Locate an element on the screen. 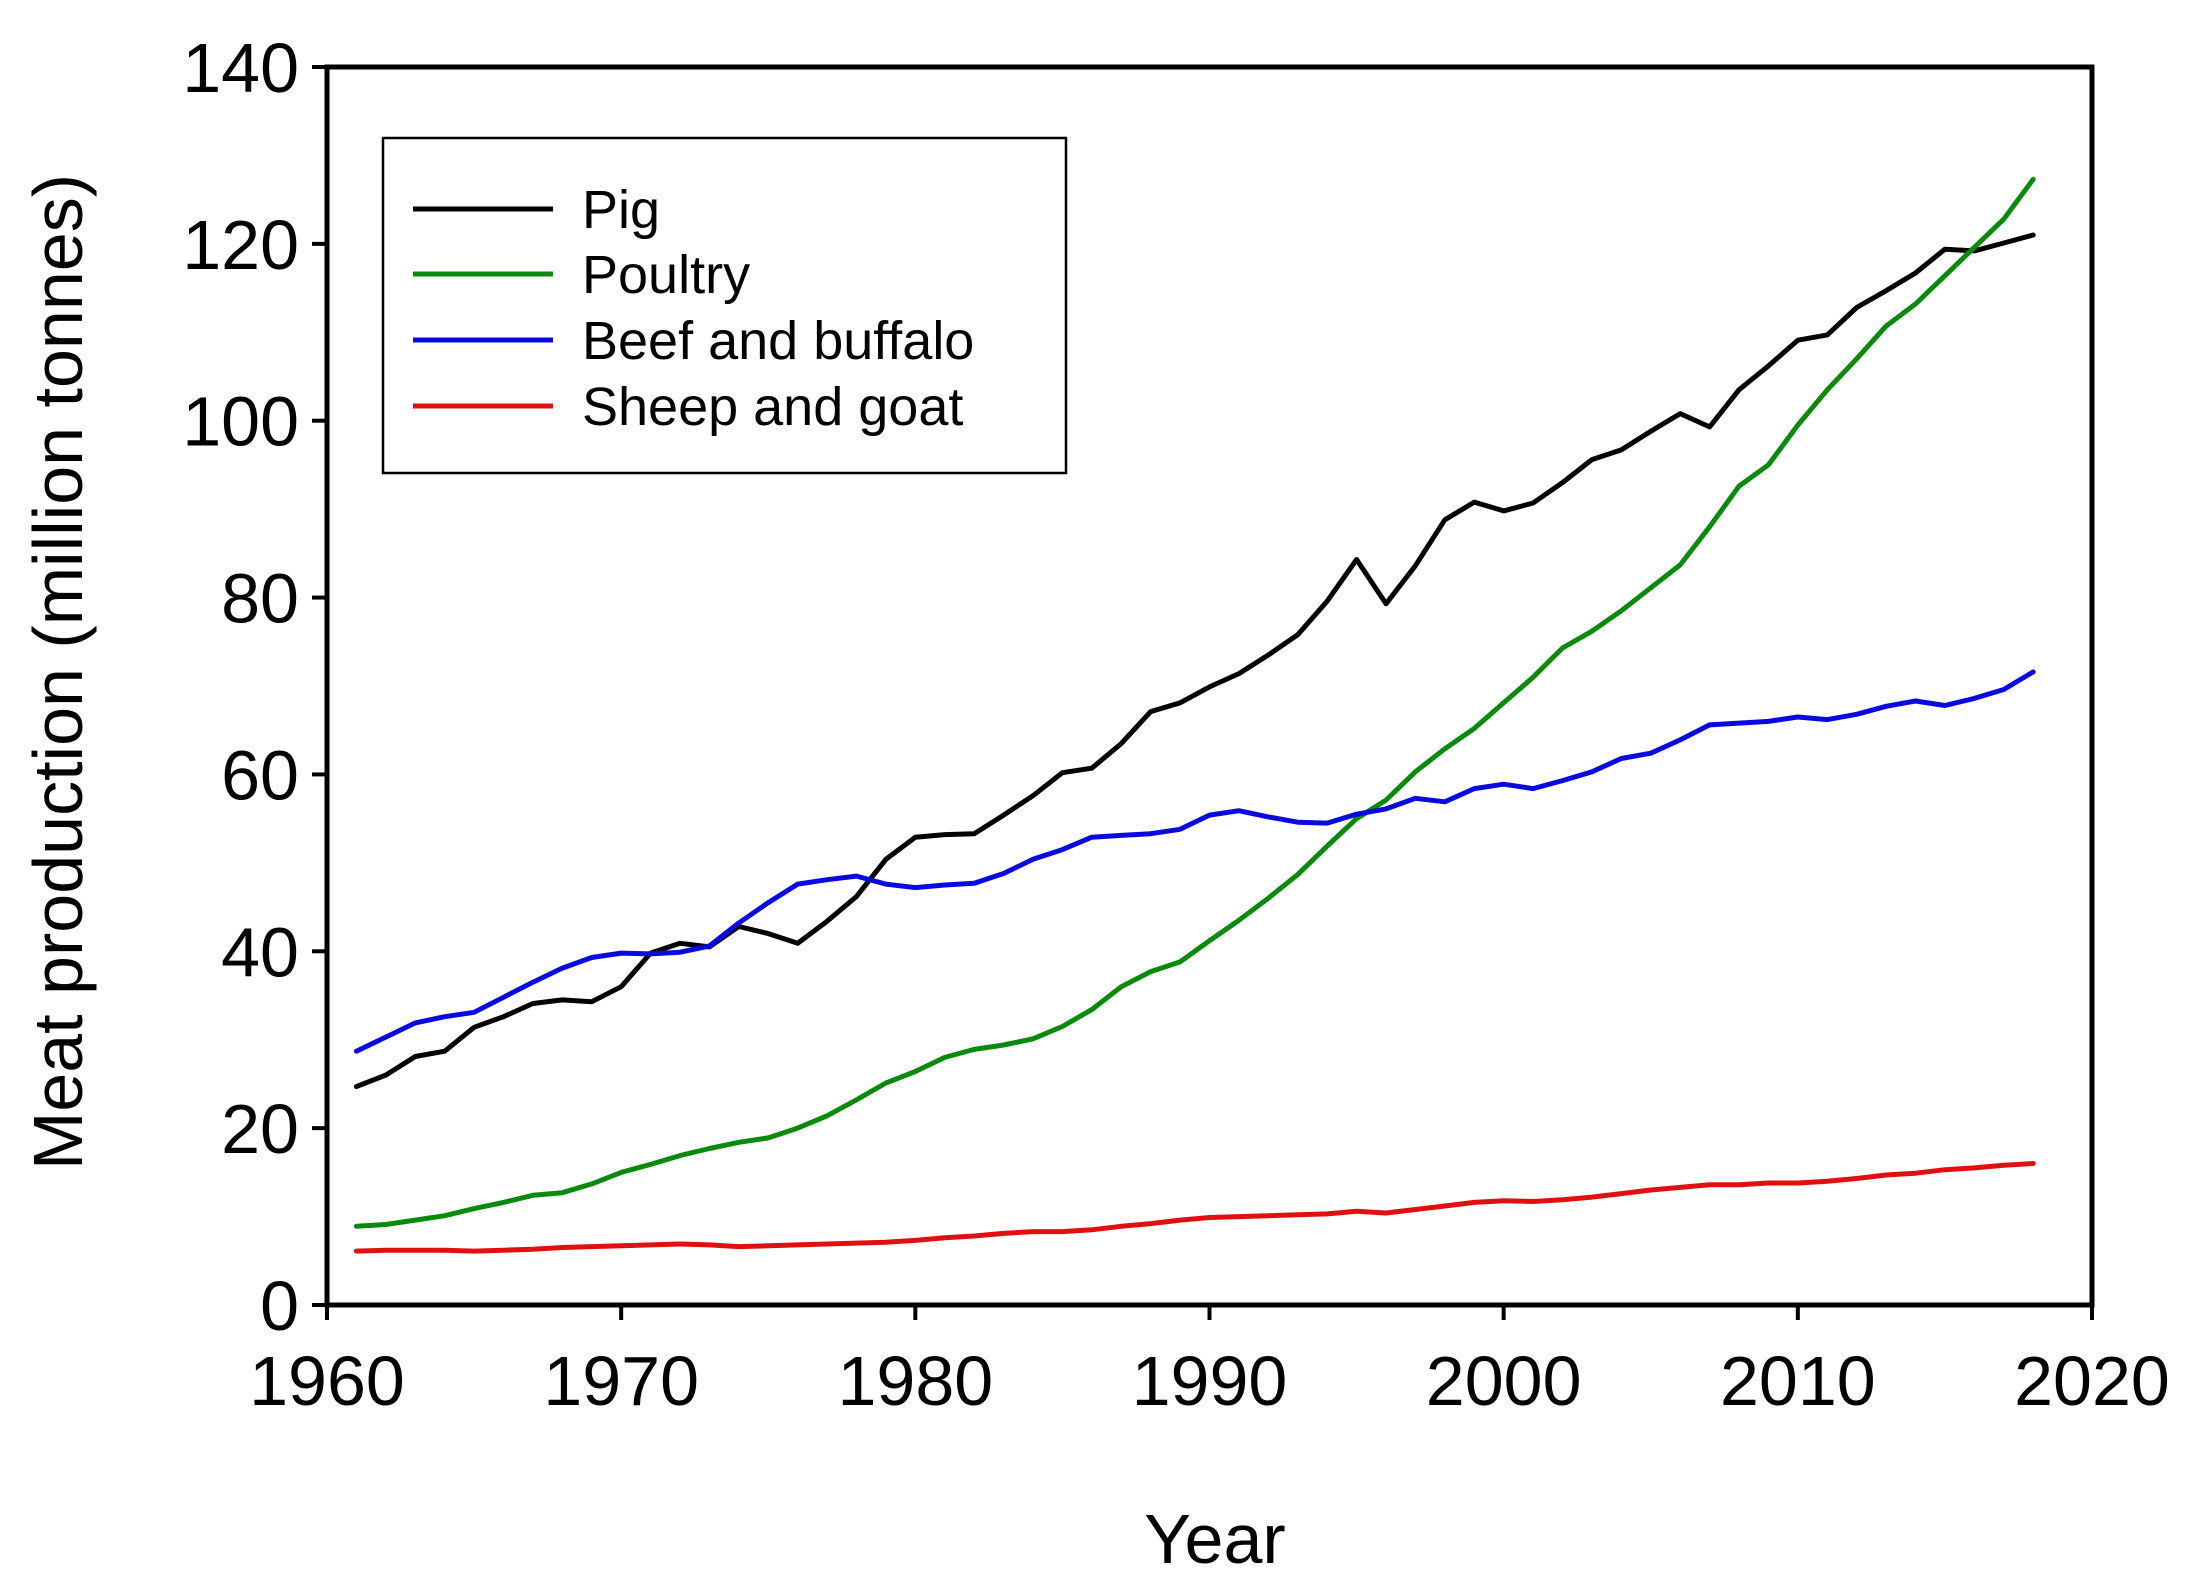 Image resolution: width=2195 pixels, height=1591 pixels. legend-label-poultry: Poultry is located at coordinates (666, 275).